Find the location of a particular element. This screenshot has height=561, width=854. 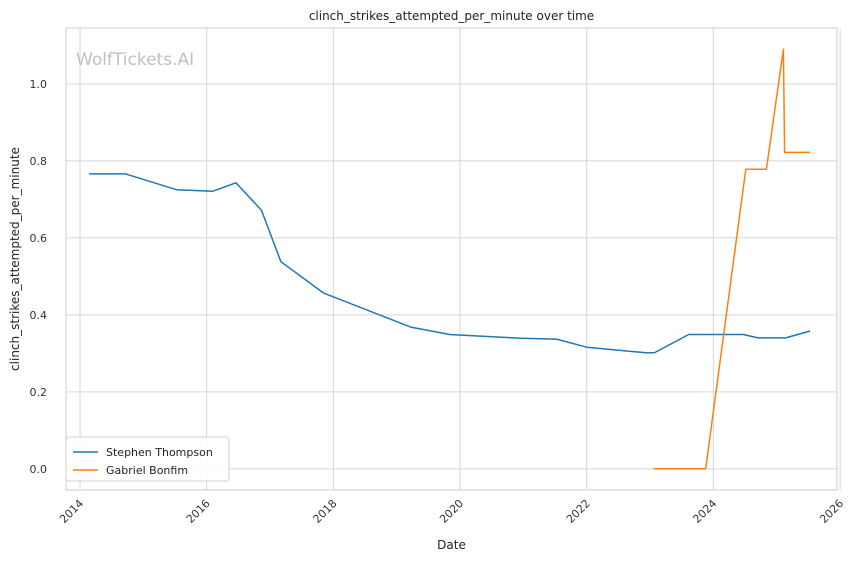

legend: Stephen Thompson Gabriel Bonfim is located at coordinates (147, 459).